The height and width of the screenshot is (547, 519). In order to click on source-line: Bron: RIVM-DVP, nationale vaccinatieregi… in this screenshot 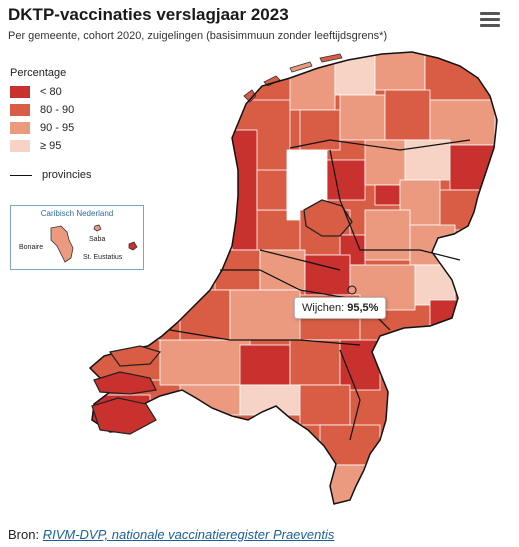, I will do `click(171, 534)`.